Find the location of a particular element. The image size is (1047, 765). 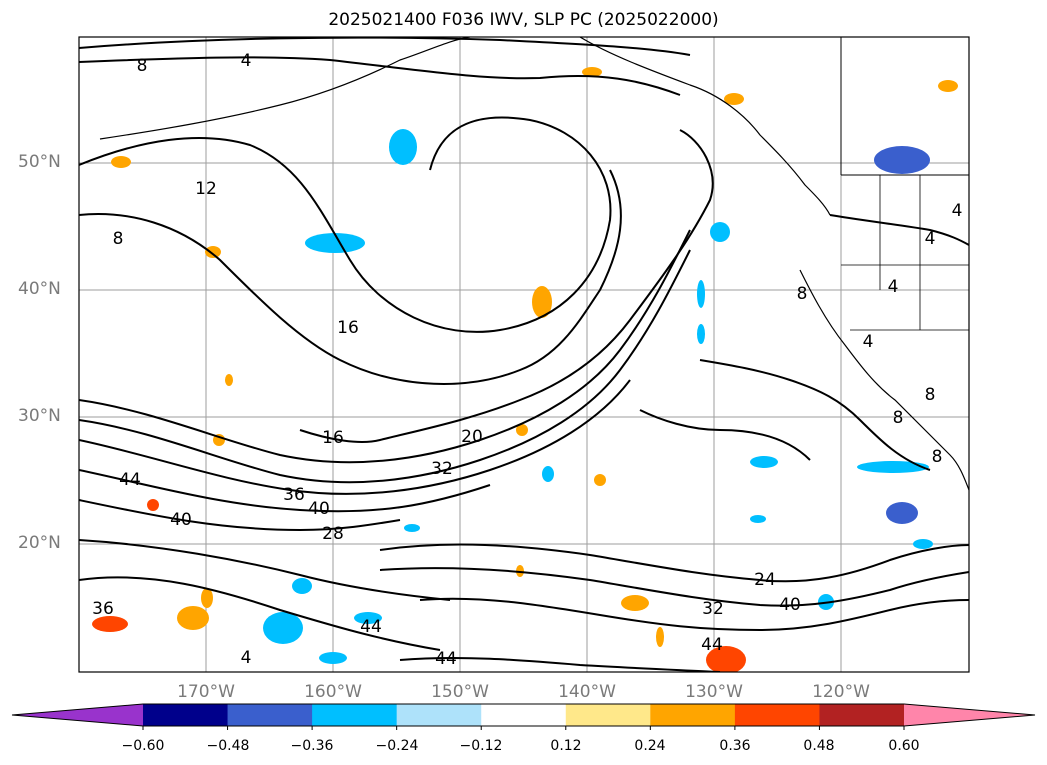

state-borders is located at coordinates (905, 253).